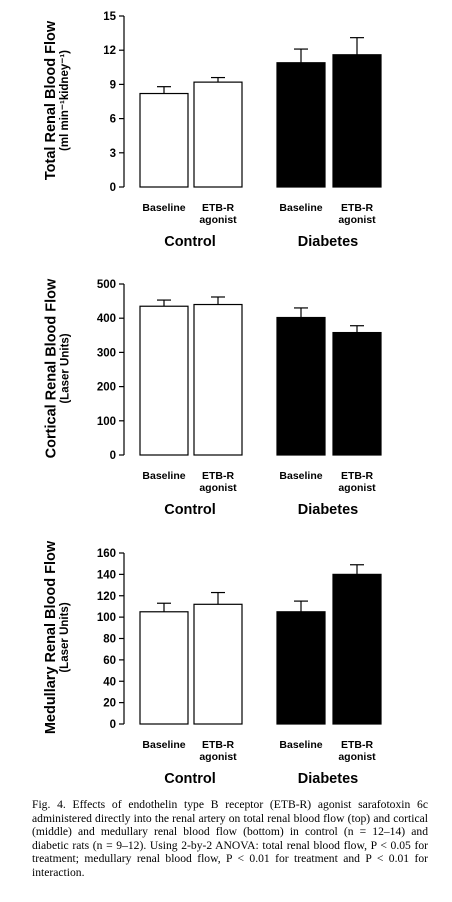 Image resolution: width=452 pixels, height=902 pixels. What do you see at coordinates (113, 85) in the screenshot?
I see `y-tick-label: 9` at bounding box center [113, 85].